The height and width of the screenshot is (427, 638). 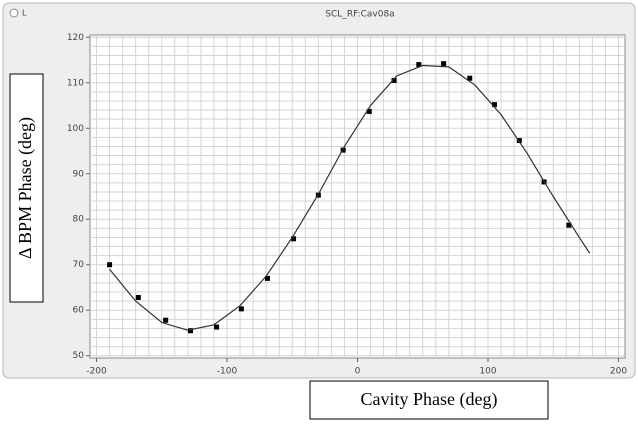 What do you see at coordinates (79, 356) in the screenshot?
I see `y-tick-label: 50` at bounding box center [79, 356].